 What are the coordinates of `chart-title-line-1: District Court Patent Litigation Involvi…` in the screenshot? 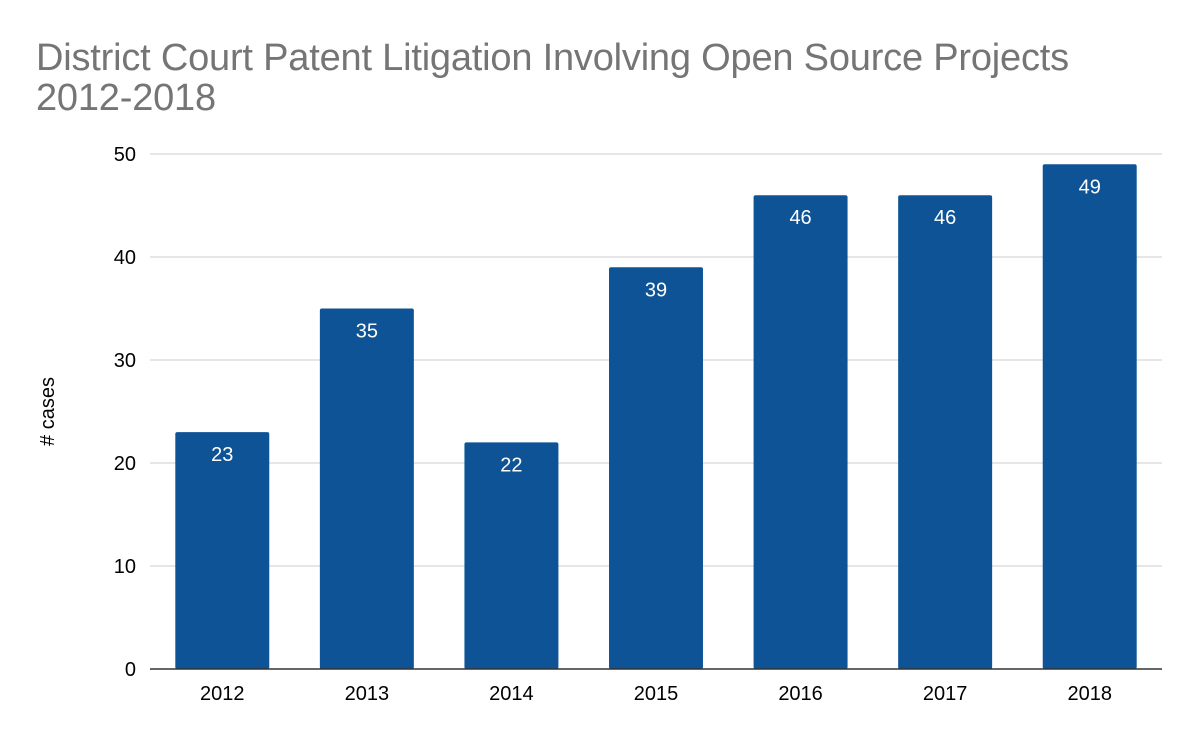 It's located at (552, 58).